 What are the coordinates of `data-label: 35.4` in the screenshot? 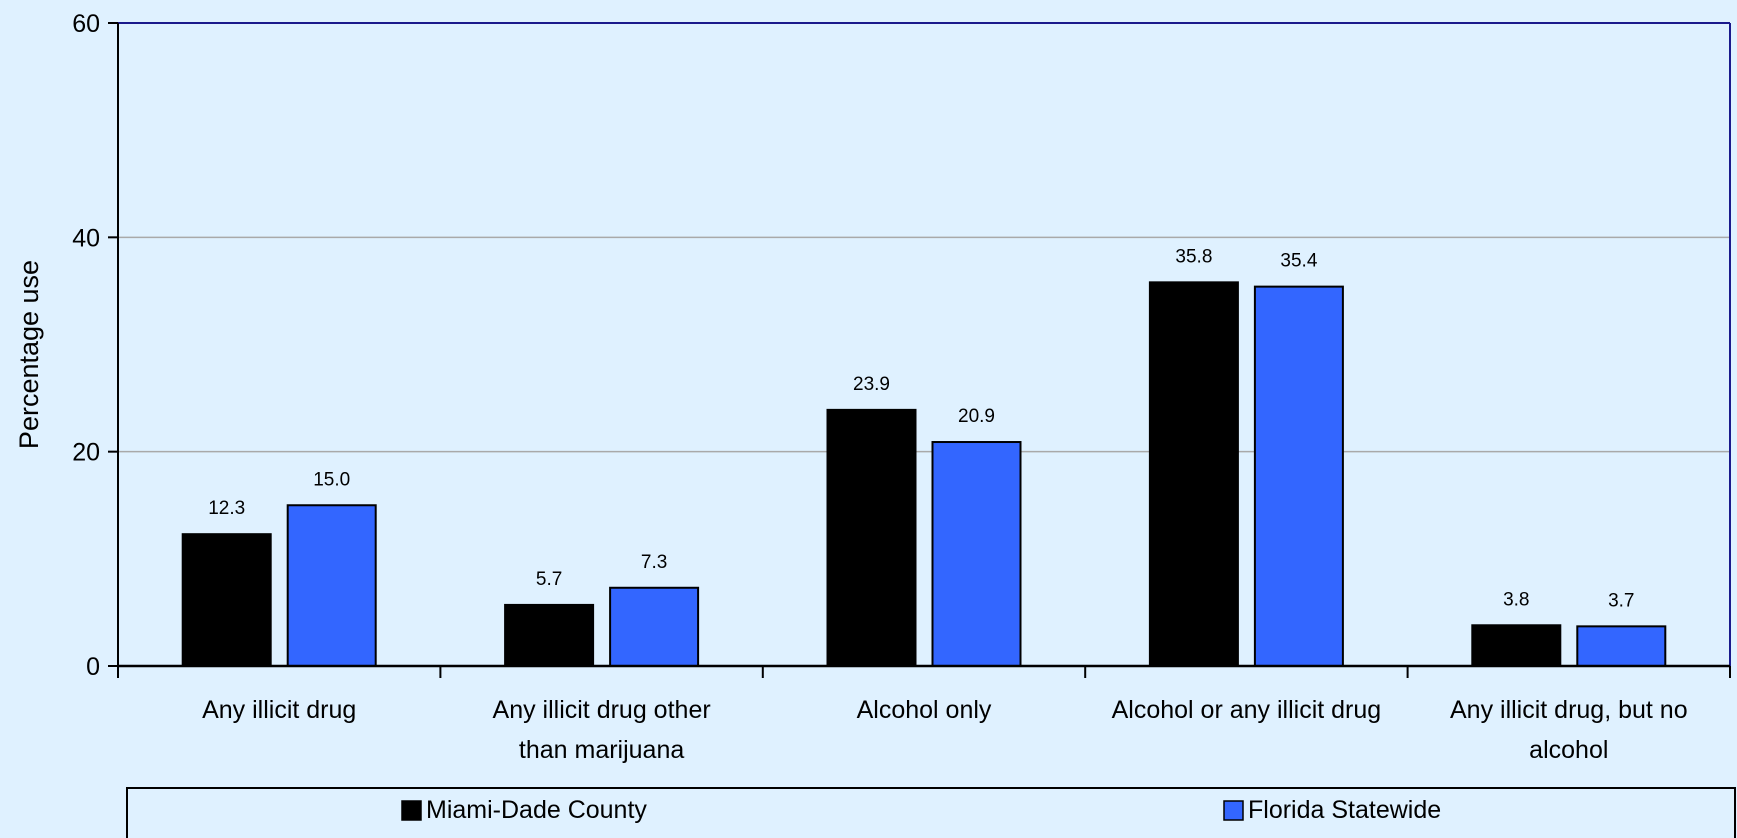 It's located at (1298, 261).